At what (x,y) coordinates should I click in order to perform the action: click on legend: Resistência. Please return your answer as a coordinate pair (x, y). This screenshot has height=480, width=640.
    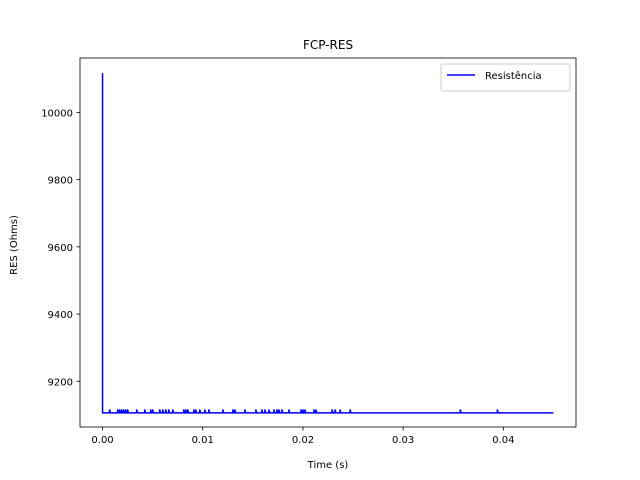
    Looking at the image, I should click on (505, 77).